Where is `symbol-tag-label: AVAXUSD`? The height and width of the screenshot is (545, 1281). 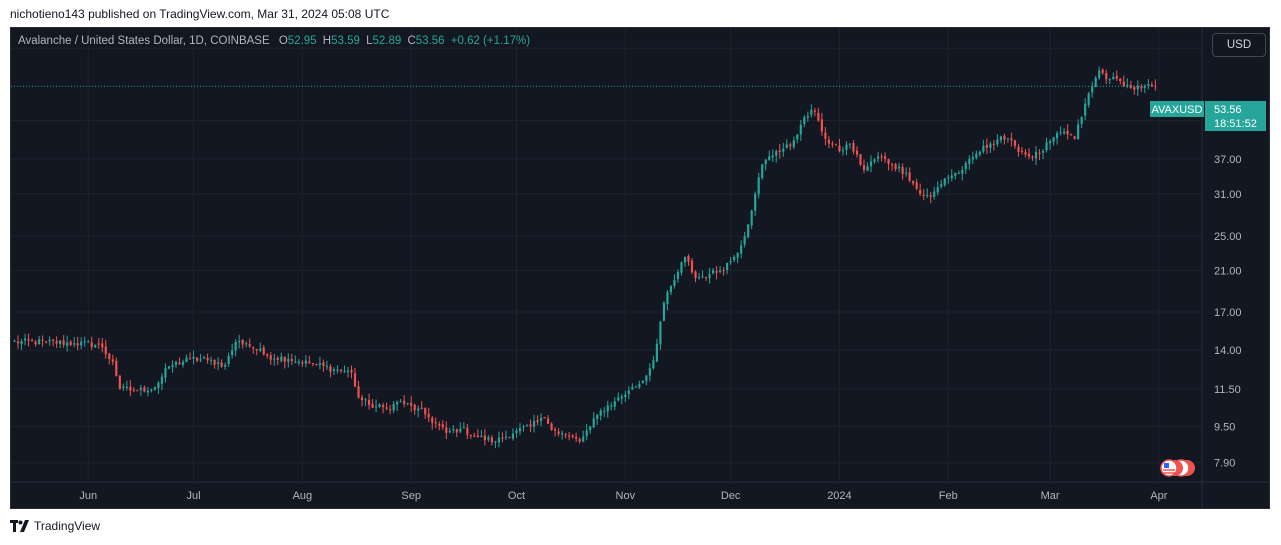 symbol-tag-label: AVAXUSD is located at coordinates (1177, 110).